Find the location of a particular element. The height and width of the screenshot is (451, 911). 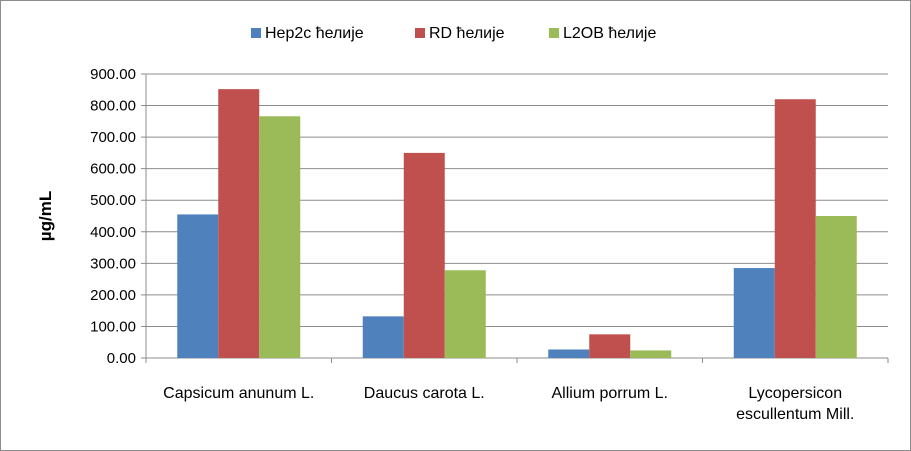

y-axis-title: µg/mL is located at coordinates (45, 216).